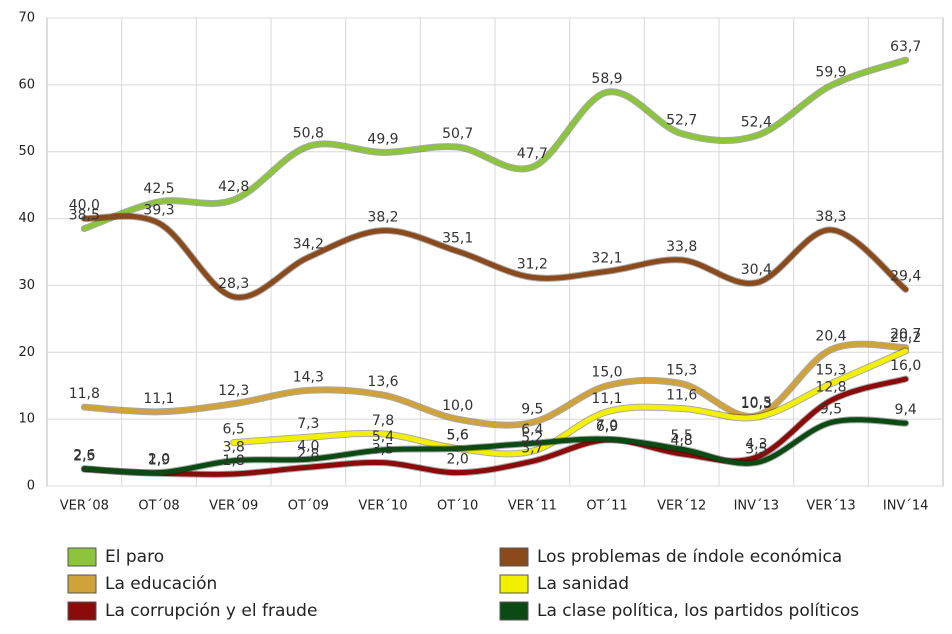  What do you see at coordinates (134, 557) in the screenshot?
I see `legend-label: El paro` at bounding box center [134, 557].